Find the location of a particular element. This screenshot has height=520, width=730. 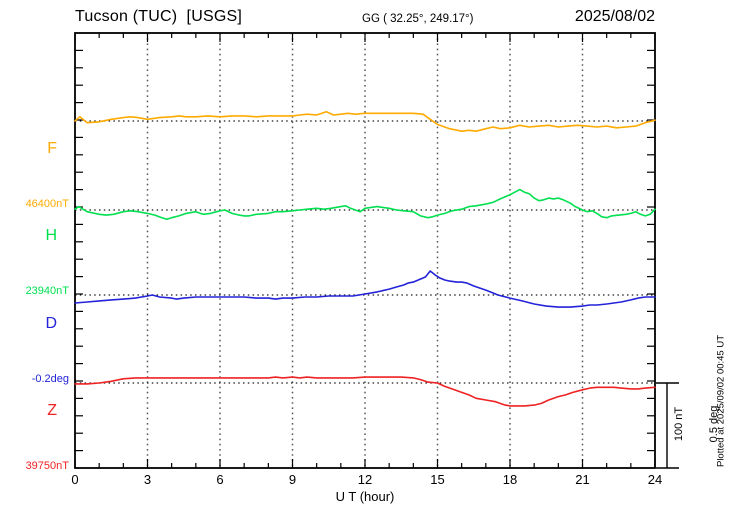

trace-name-H: H is located at coordinates (51, 235).